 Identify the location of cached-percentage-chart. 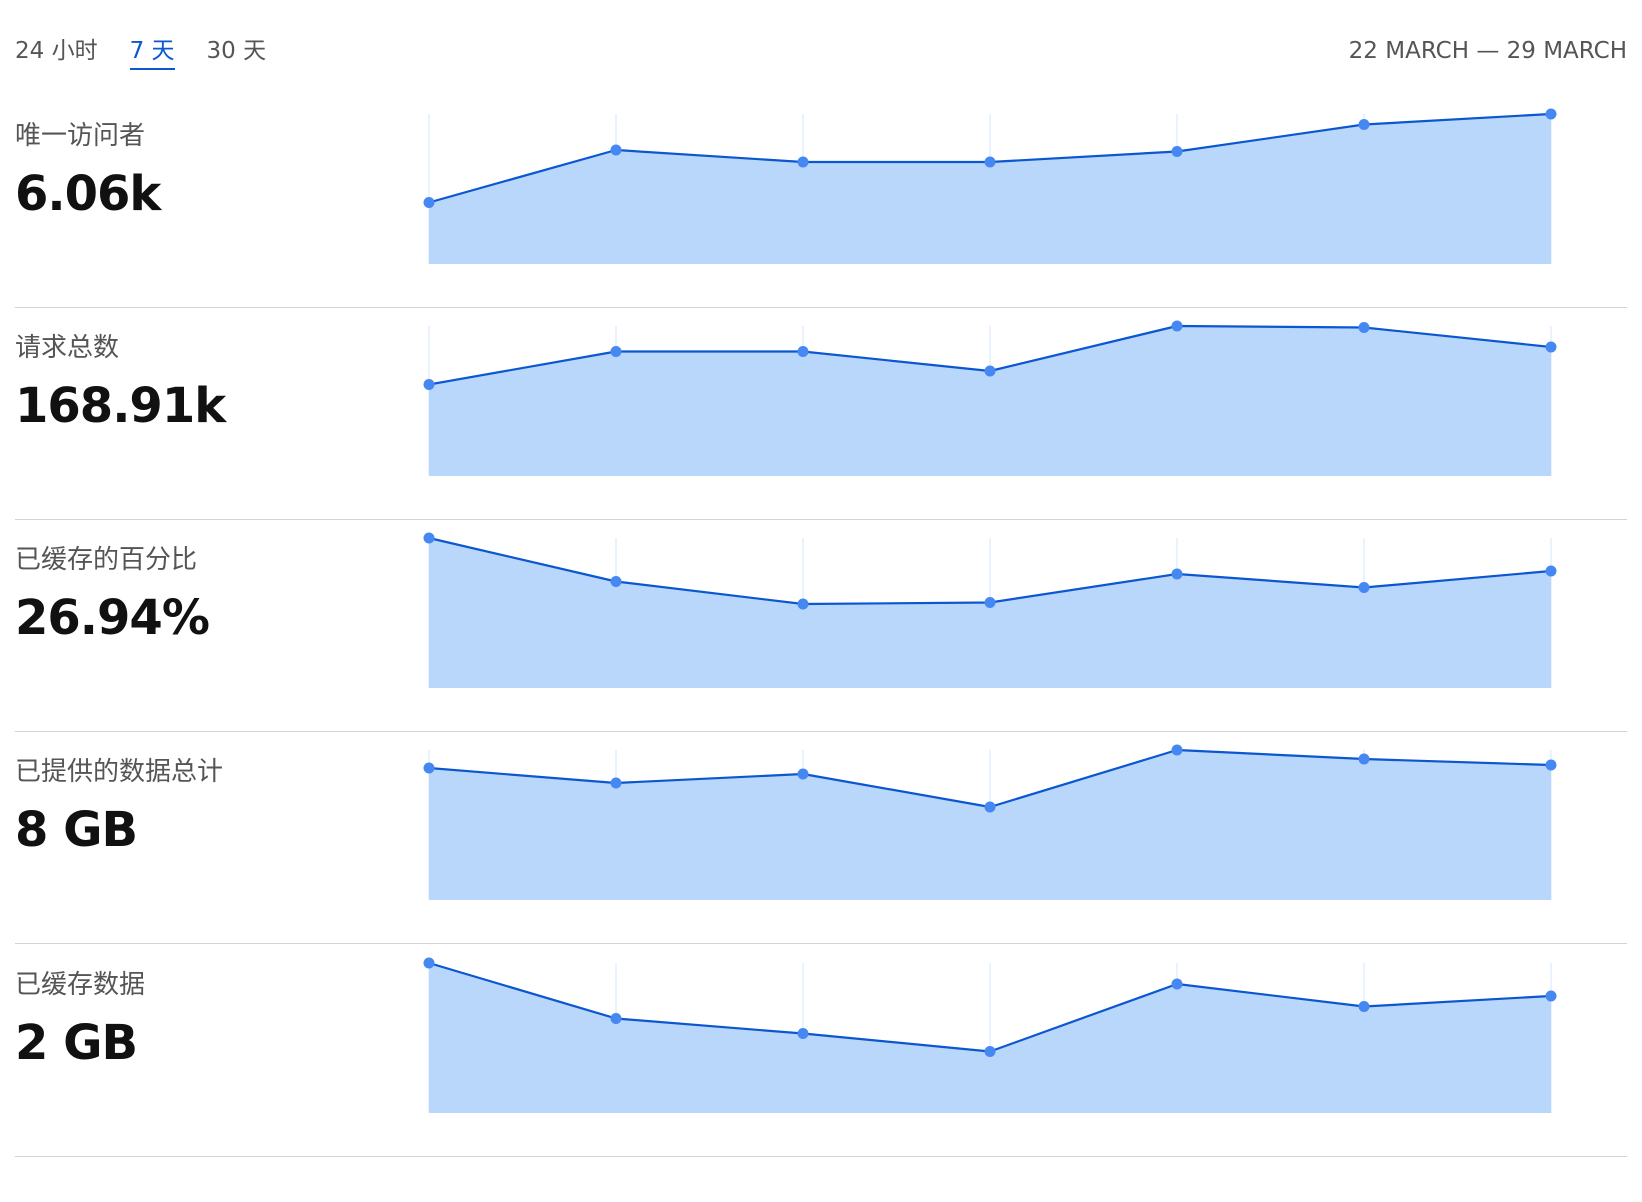
(990, 610).